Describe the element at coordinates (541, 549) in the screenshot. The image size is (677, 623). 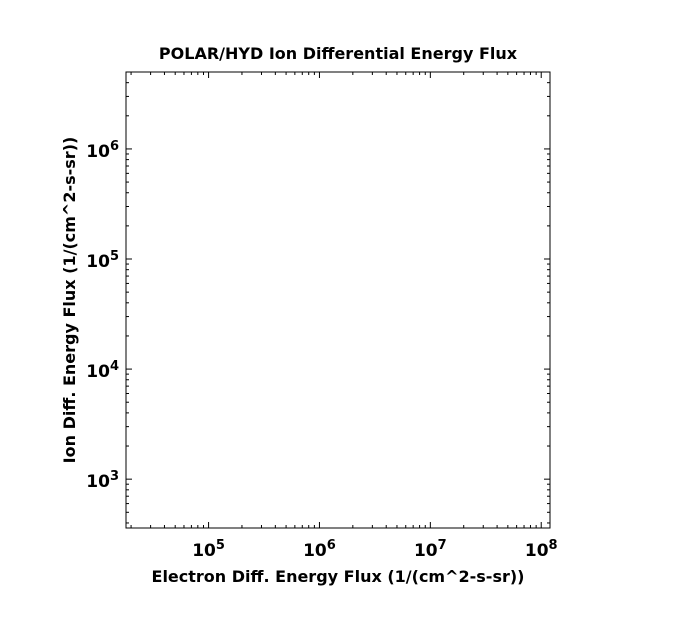
I see `x-tick-label: 108` at that location.